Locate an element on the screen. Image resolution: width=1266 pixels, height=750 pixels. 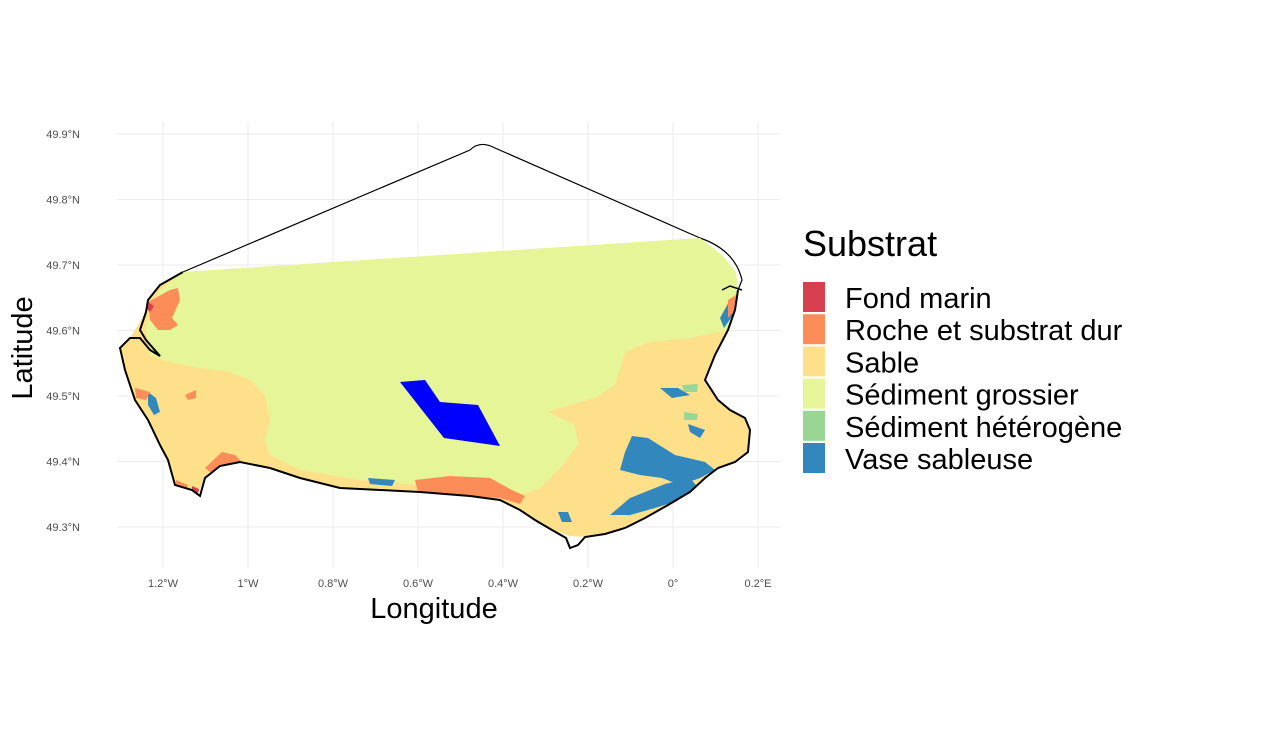
x-tick-label: 1.2°W is located at coordinates (163, 584).